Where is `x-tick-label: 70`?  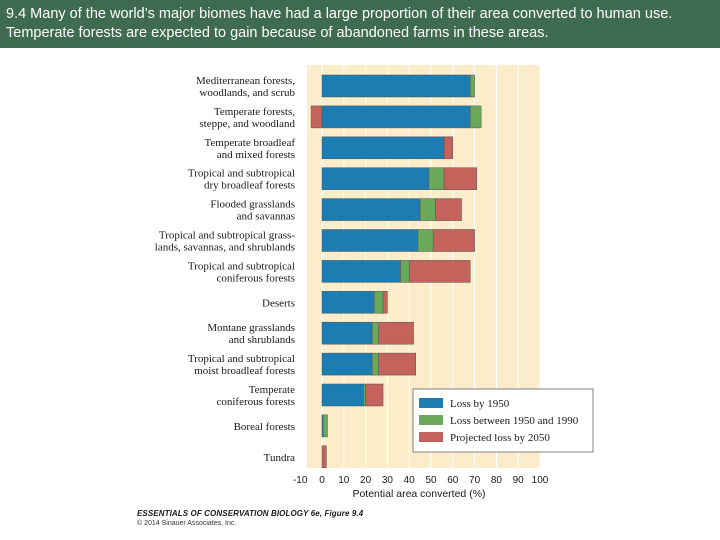
x-tick-label: 70 is located at coordinates (475, 480).